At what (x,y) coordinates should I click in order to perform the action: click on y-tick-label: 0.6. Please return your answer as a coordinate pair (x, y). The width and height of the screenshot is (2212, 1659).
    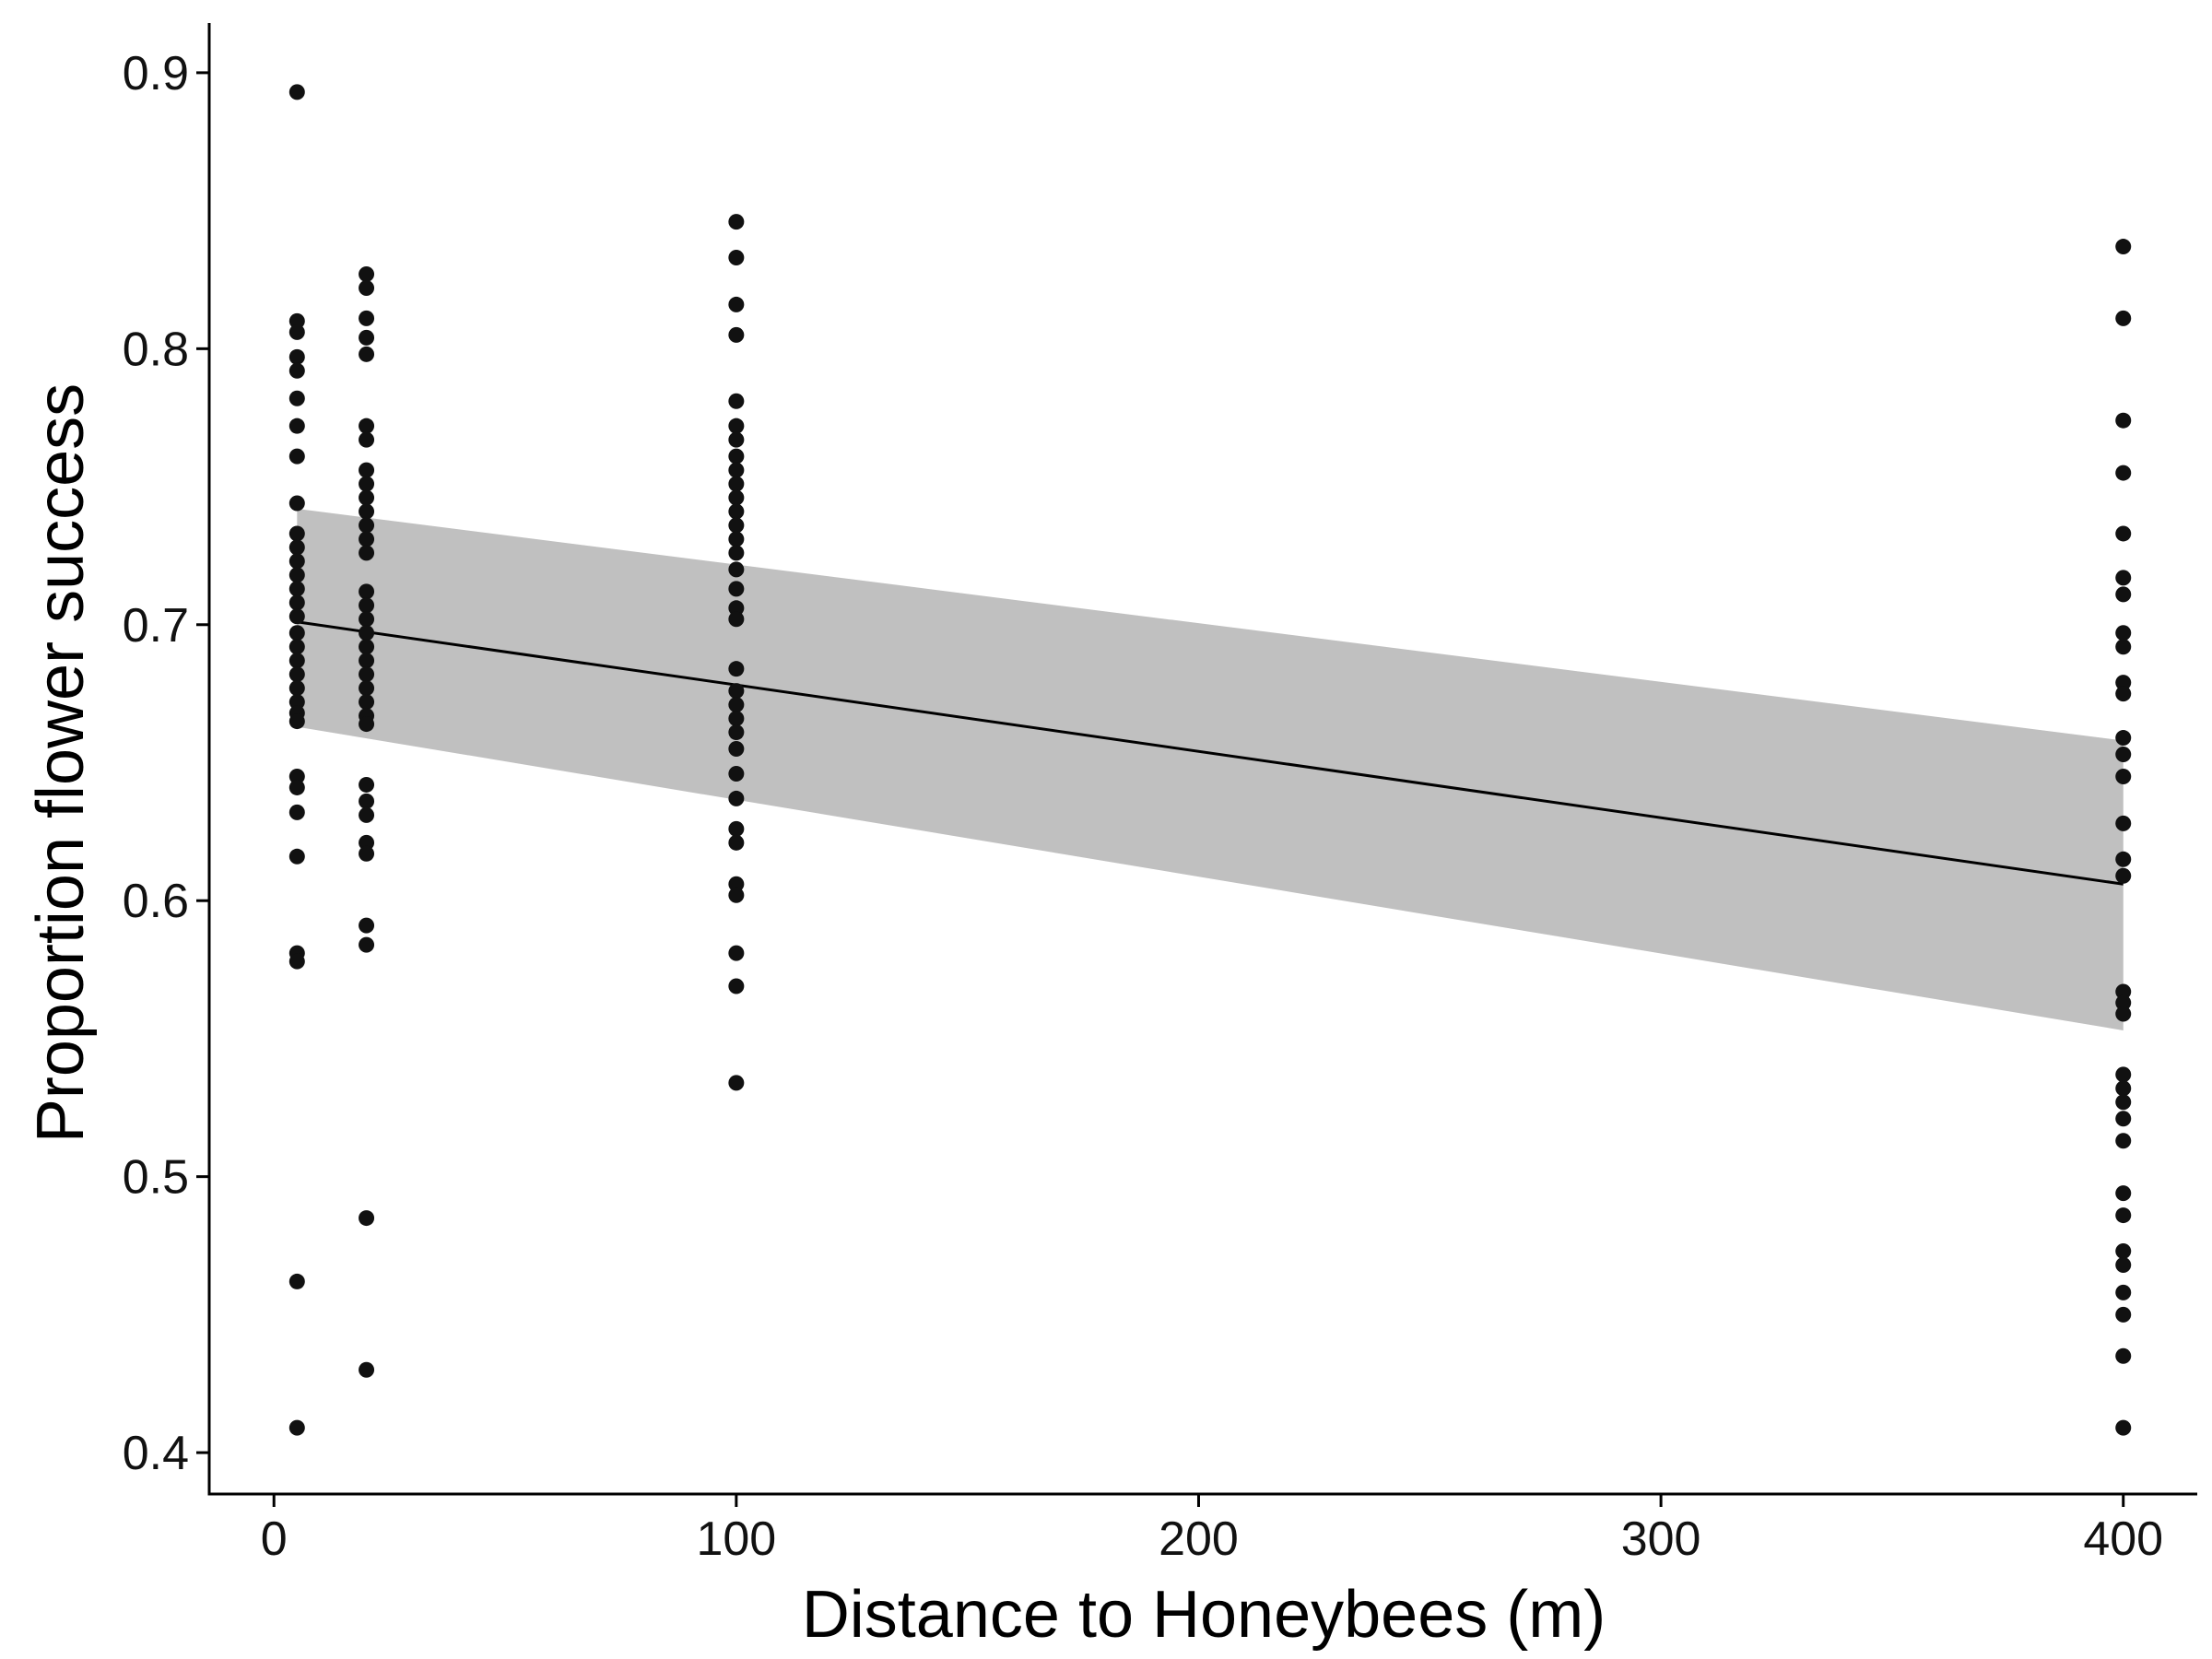
    Looking at the image, I should click on (156, 901).